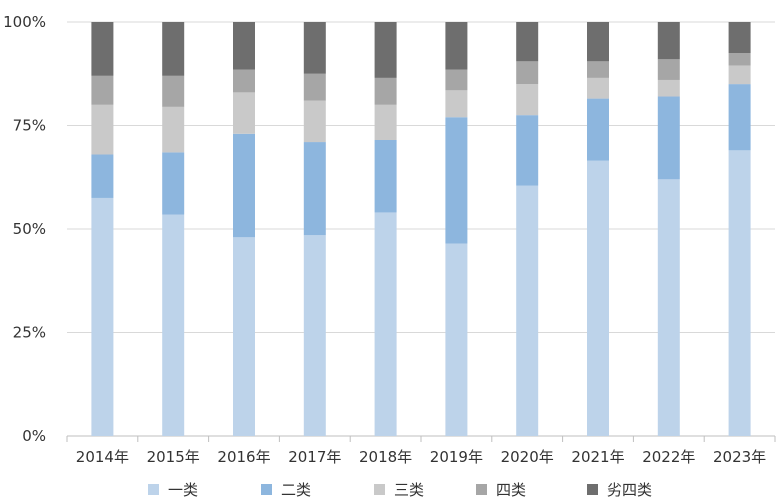 This screenshot has height=504, width=776. What do you see at coordinates (29, 333) in the screenshot?
I see `y-tick-label: 25%` at bounding box center [29, 333].